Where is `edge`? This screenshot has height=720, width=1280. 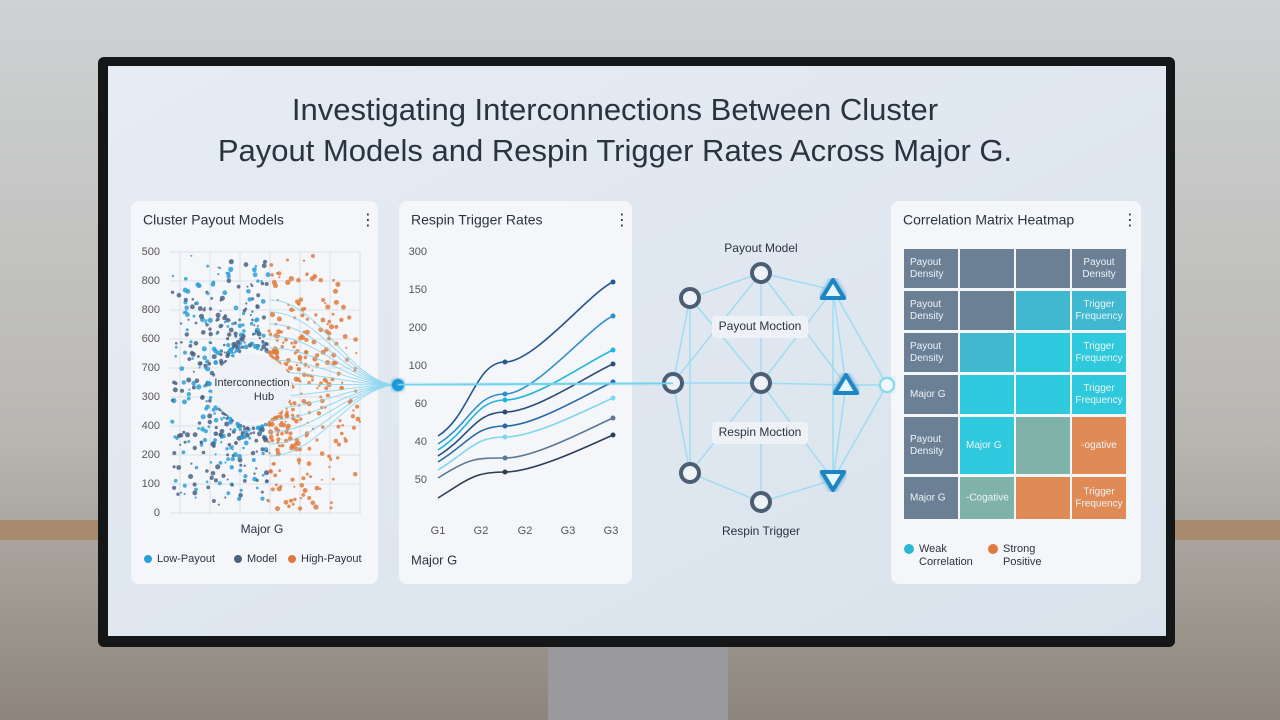 edge is located at coordinates (797, 281).